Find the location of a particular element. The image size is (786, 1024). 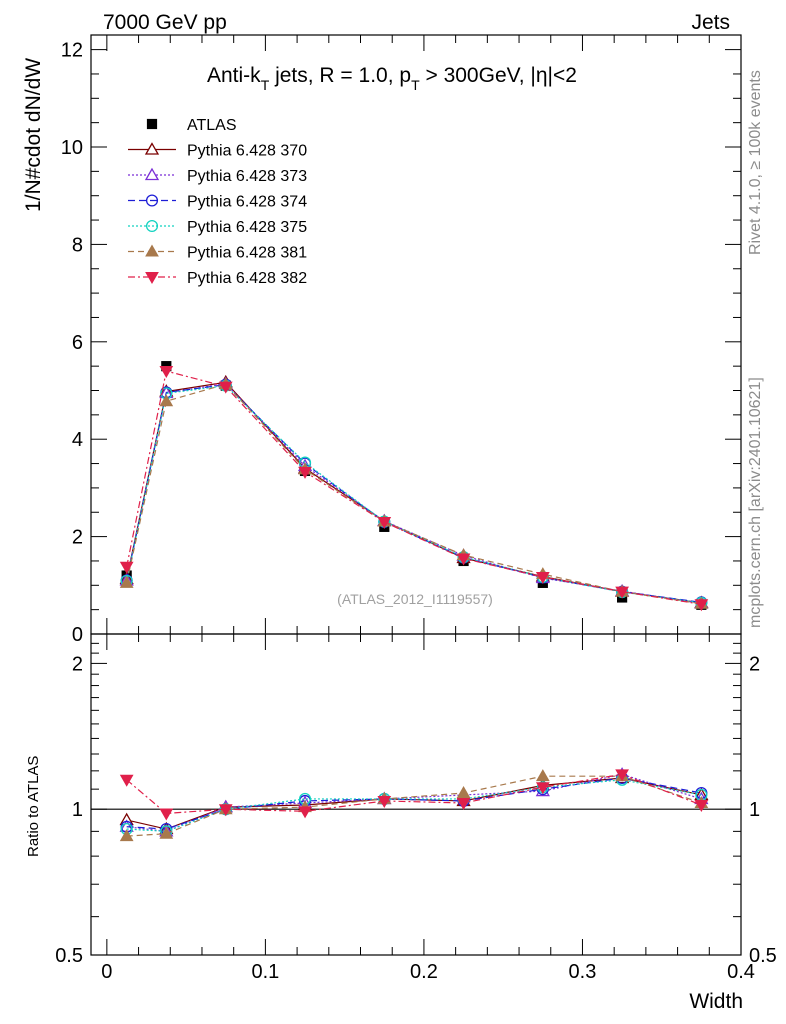

ratio-tick-label-left: 2 is located at coordinates (77, 664).